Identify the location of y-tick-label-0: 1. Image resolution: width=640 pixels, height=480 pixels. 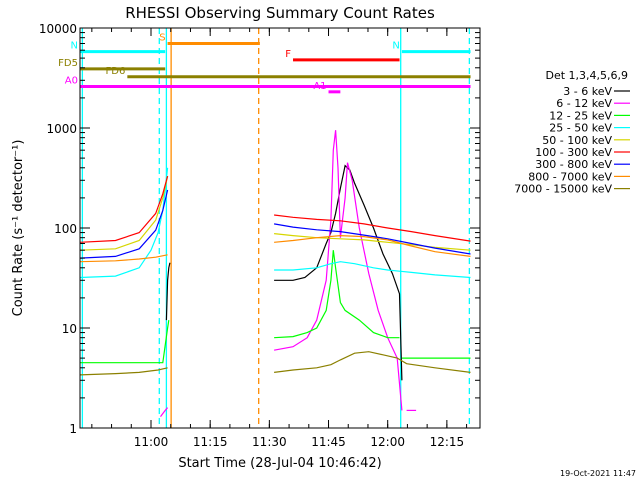
(73, 429).